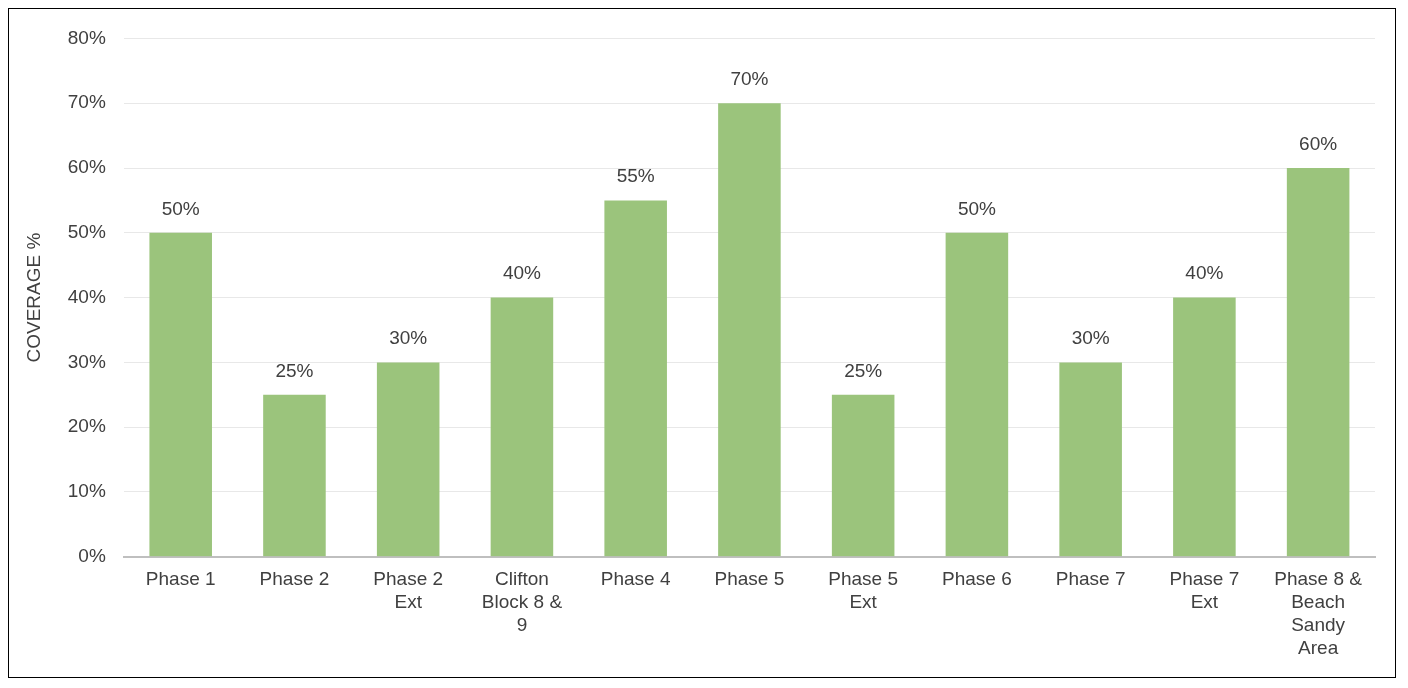 The height and width of the screenshot is (688, 1408). I want to click on y-tick-label: 70%, so click(86, 102).